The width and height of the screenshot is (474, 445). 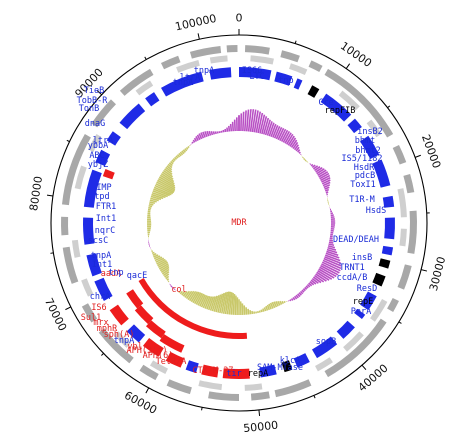 I want to click on gene-label: sopB, so click(x=326, y=342).